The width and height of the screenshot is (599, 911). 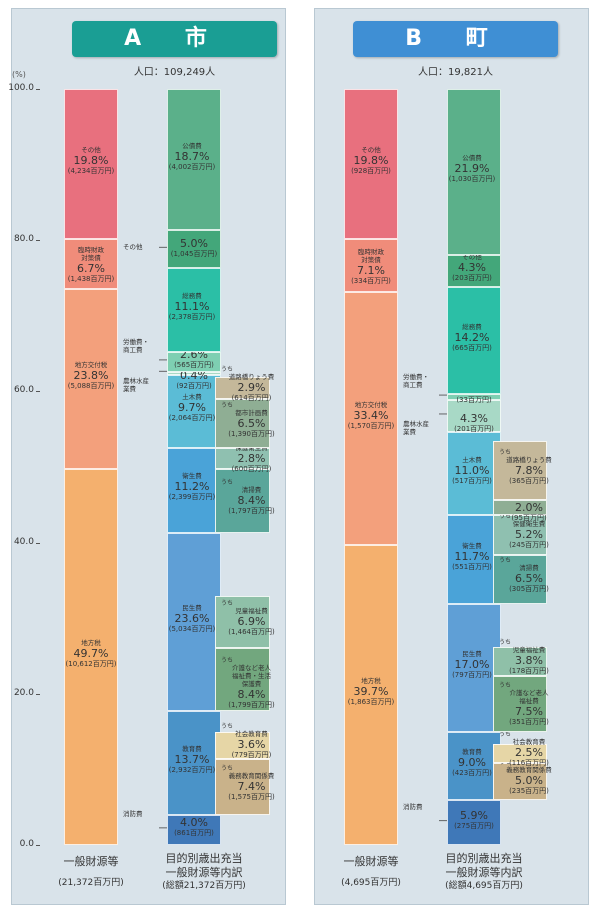 I want to click on segment-amount: (5,088百万円), so click(x=91, y=386).